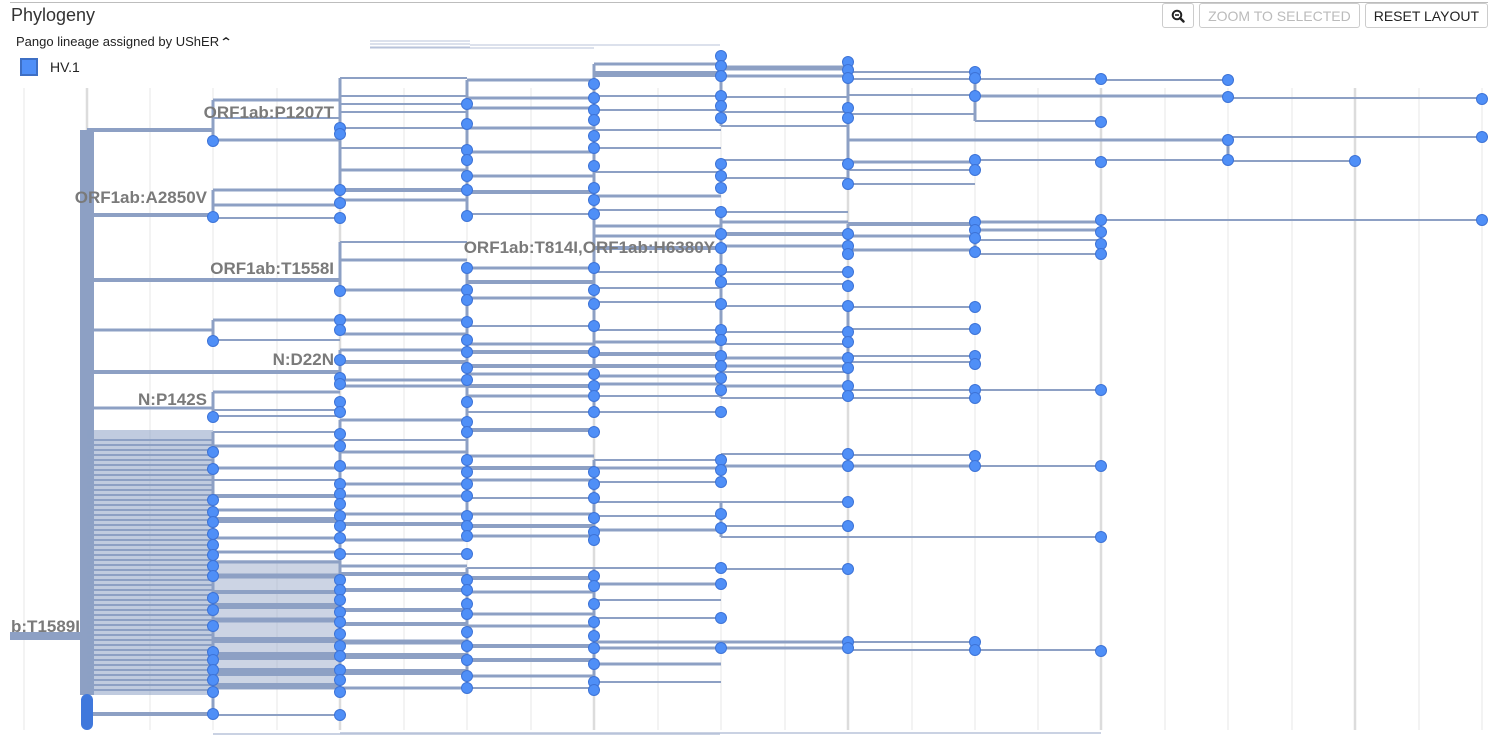  Describe the element at coordinates (1279, 15) in the screenshot. I see `zoom-to-selected-button: ZOOM TO SELECTED` at that location.